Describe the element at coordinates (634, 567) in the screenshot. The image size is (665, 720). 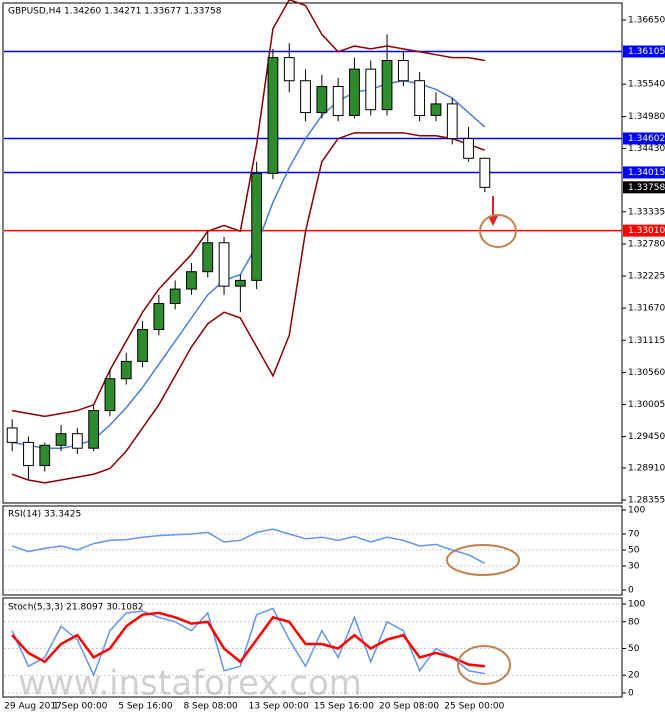
I see `y-tick-label: 30` at that location.